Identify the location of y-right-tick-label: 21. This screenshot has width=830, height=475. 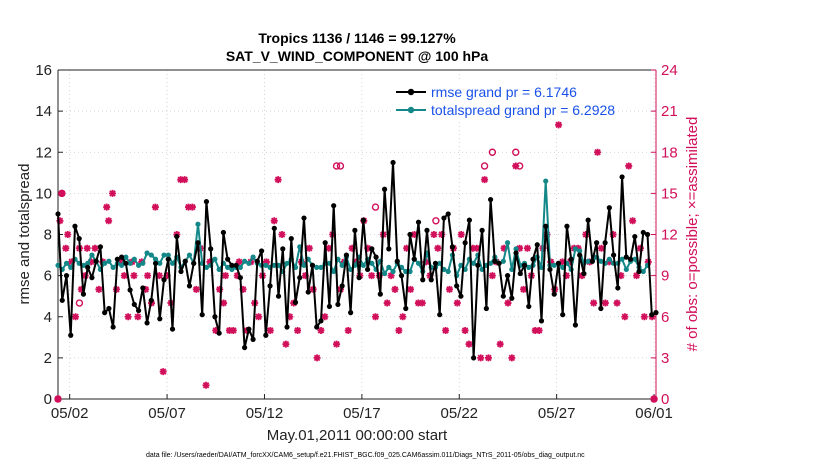
(669, 111).